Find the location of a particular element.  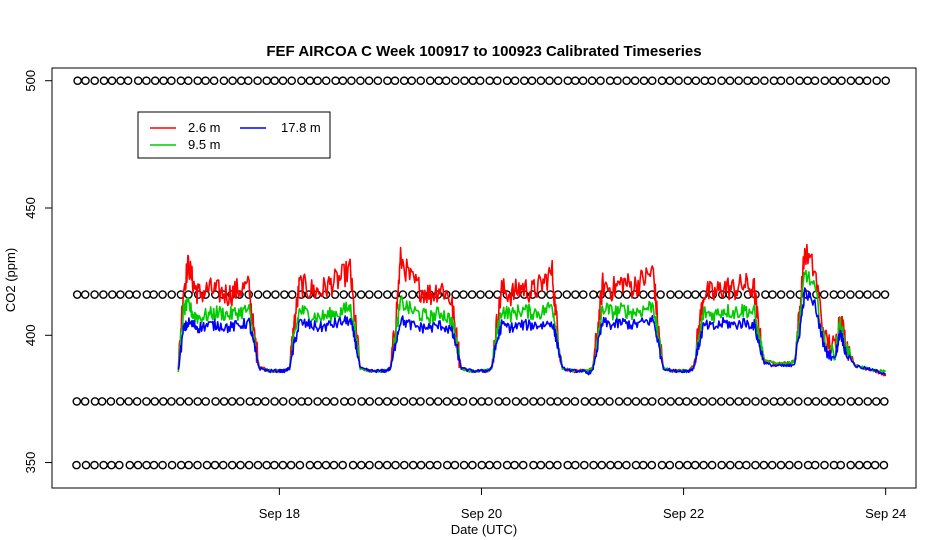

y-axis: 350 400 450 500 is located at coordinates (37, 271).